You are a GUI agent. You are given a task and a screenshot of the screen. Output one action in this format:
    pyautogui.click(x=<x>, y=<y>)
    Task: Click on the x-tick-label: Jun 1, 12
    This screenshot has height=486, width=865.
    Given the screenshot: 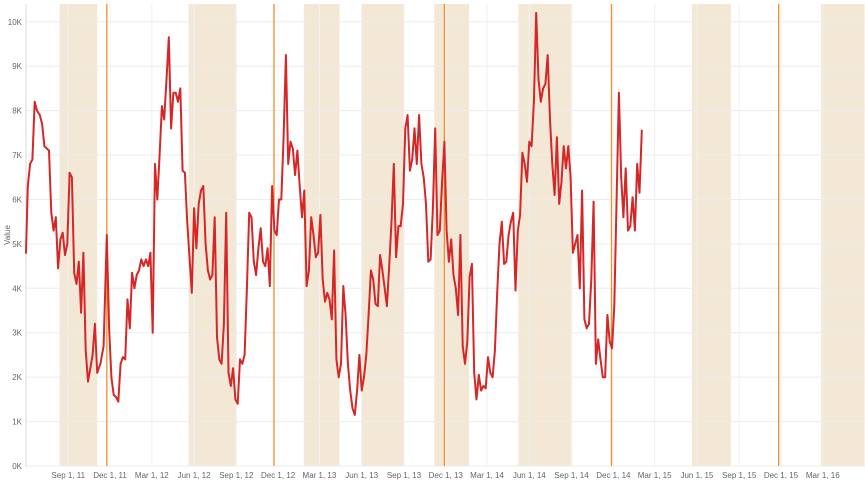 What is the action you would take?
    pyautogui.click(x=194, y=475)
    